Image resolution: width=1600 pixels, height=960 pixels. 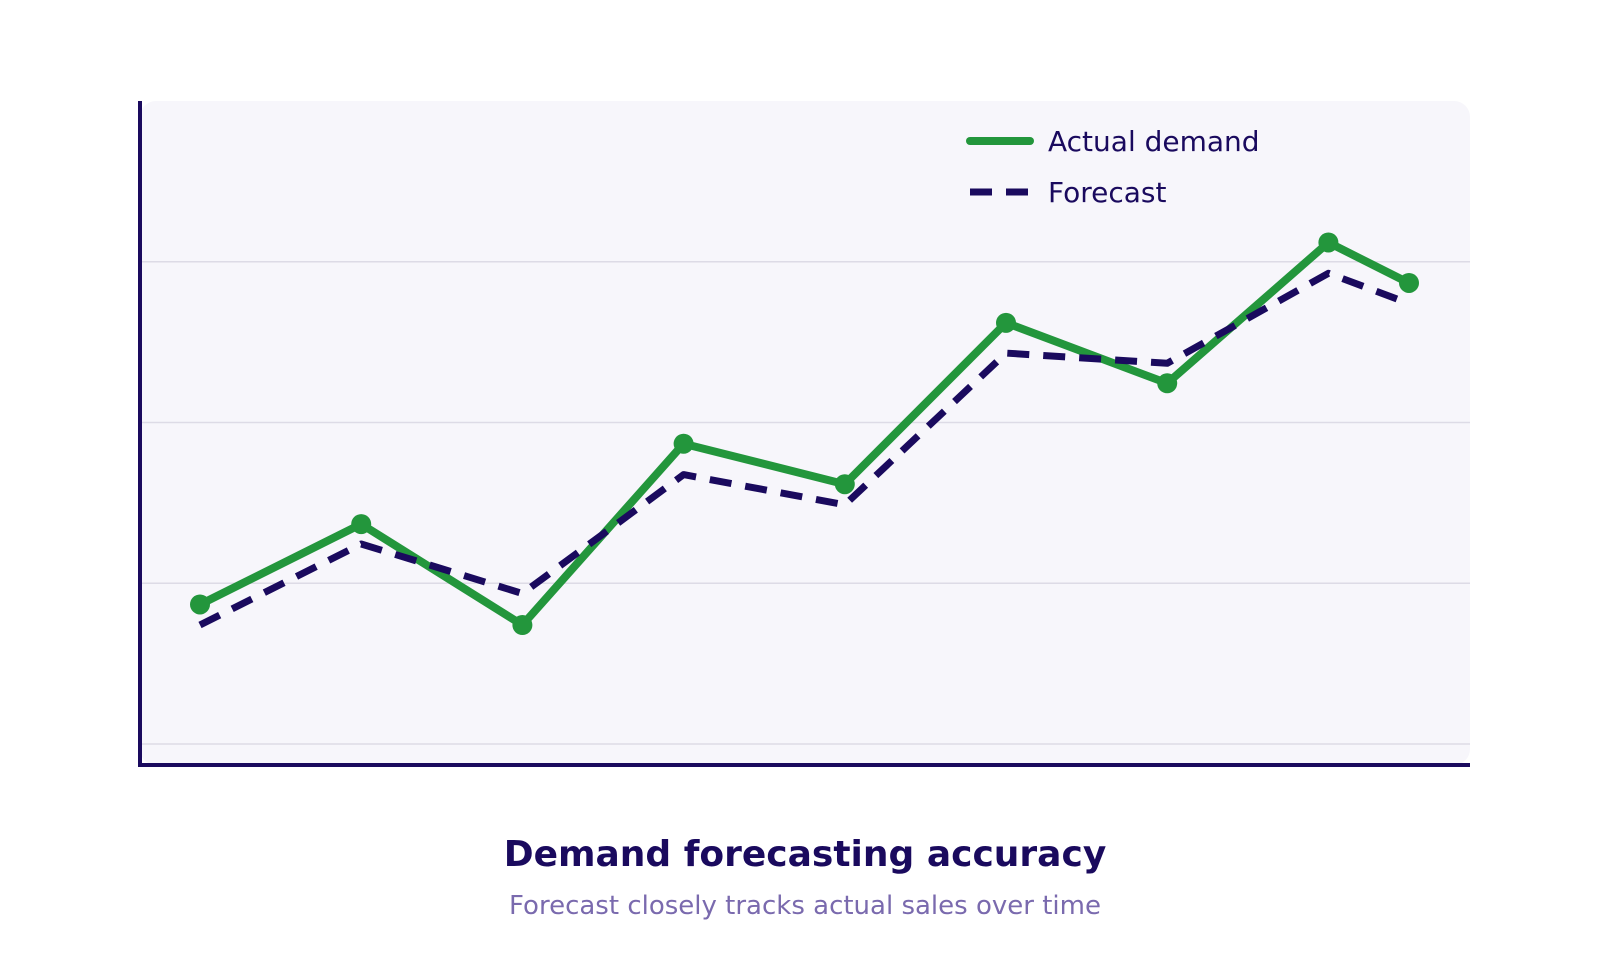 What do you see at coordinates (805, 854) in the screenshot?
I see `chart-title: Demand forecasting accuracy` at bounding box center [805, 854].